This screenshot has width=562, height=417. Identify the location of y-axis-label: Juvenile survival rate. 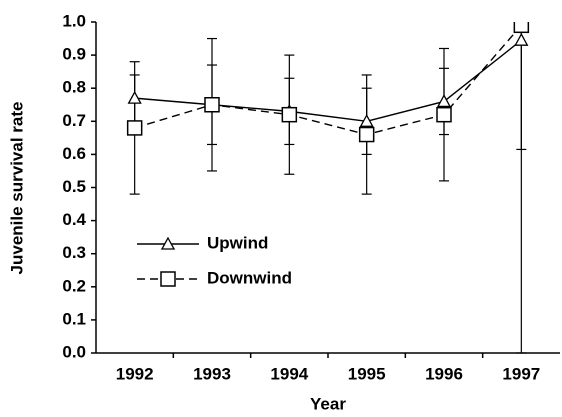
(16, 188).